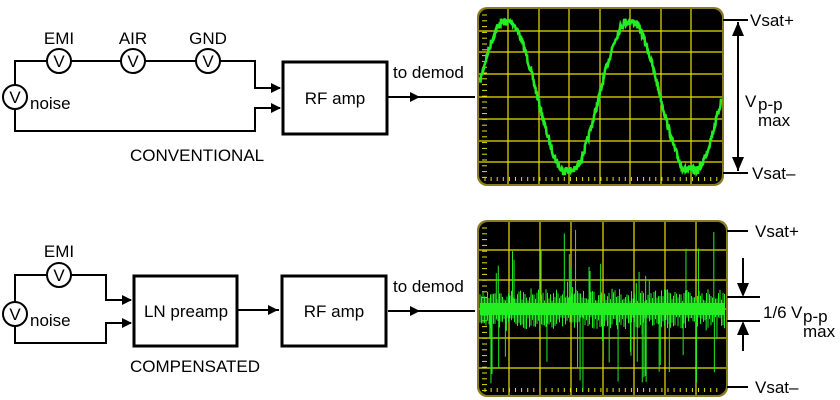 Image resolution: width=840 pixels, height=400 pixels. Describe the element at coordinates (775, 312) in the screenshot. I see `svg-text: 1/6` at that location.